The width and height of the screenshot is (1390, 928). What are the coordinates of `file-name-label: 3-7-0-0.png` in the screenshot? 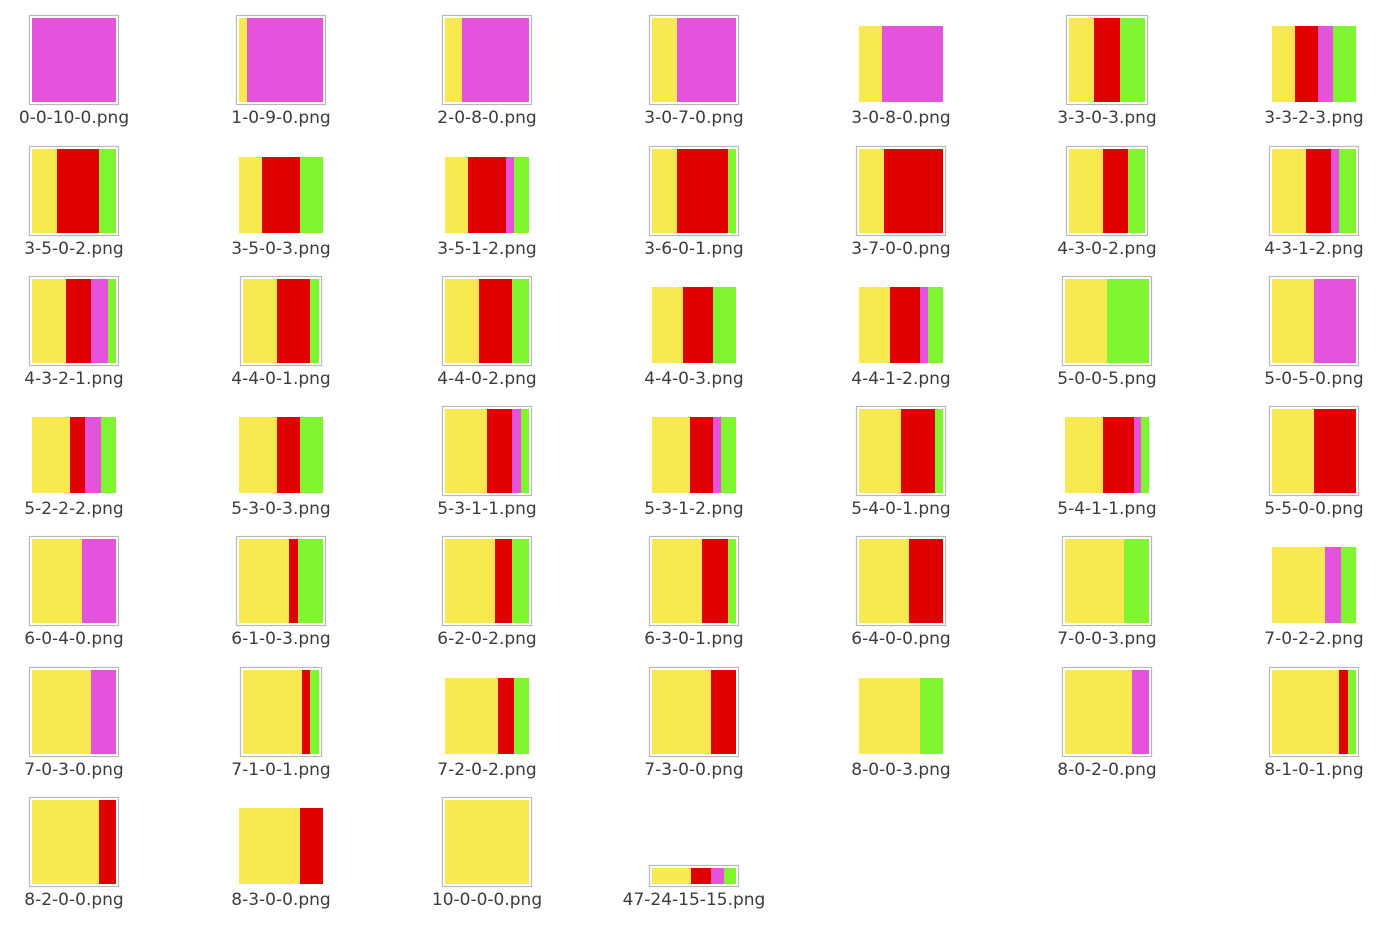 It's located at (901, 249).